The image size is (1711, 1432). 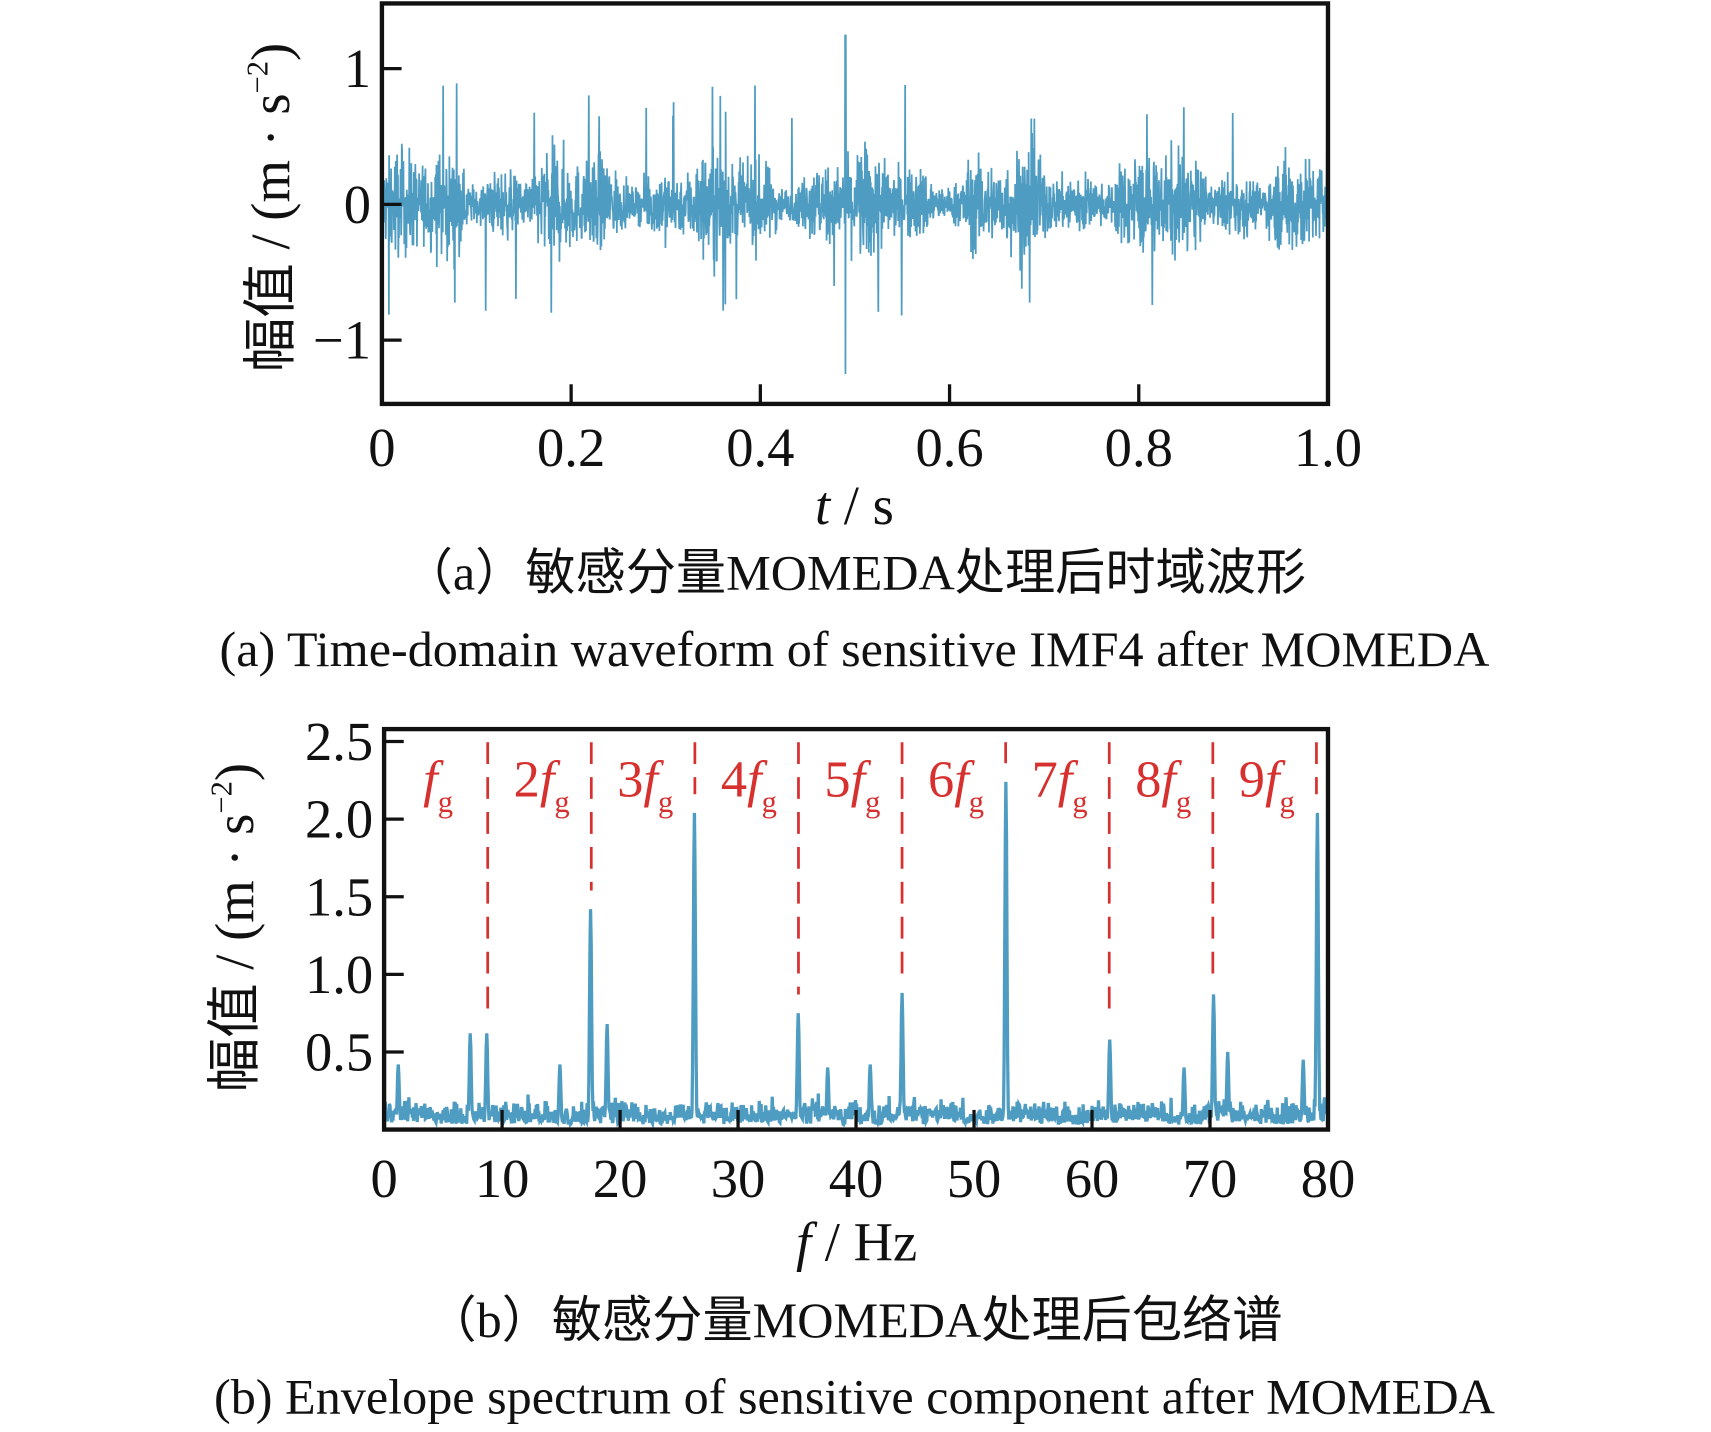 I want to click on x-tick-label: 10, so click(x=502, y=1178).